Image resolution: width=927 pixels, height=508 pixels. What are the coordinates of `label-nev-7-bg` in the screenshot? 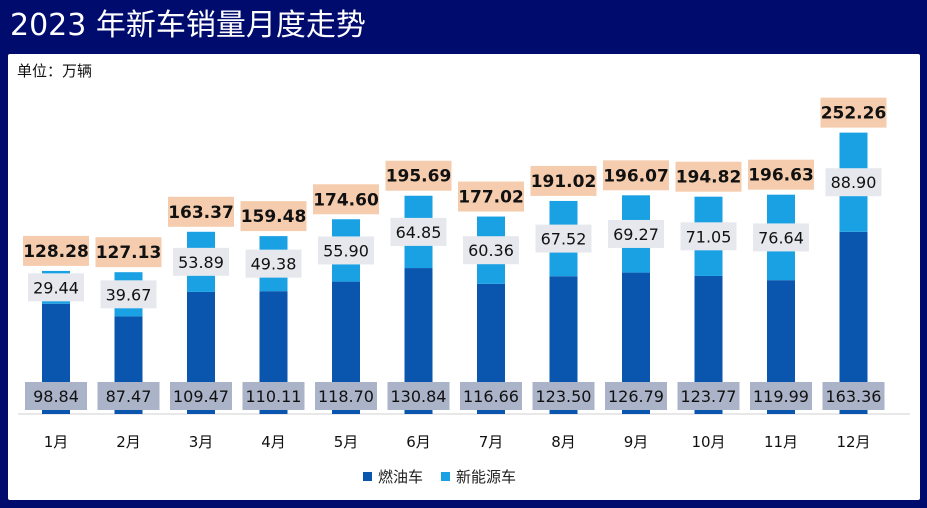 It's located at (491, 250).